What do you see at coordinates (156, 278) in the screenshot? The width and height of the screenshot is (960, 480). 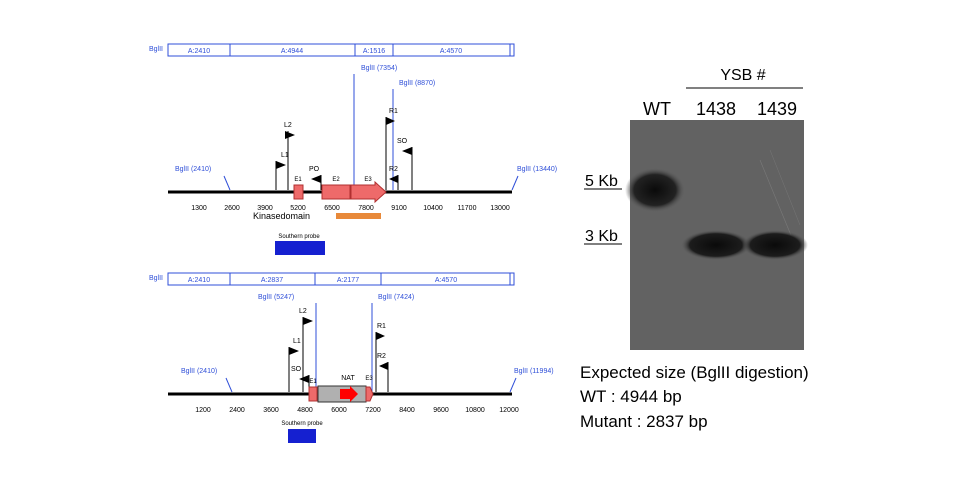 I see `mut-bglii-tag: BglII` at bounding box center [156, 278].